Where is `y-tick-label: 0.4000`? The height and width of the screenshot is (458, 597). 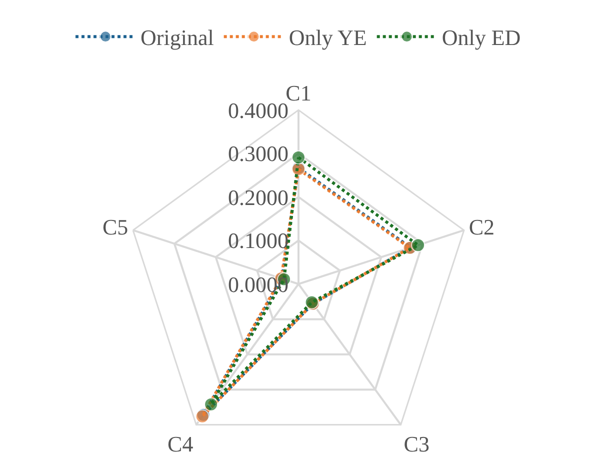 y-tick-label: 0.4000 is located at coordinates (258, 110).